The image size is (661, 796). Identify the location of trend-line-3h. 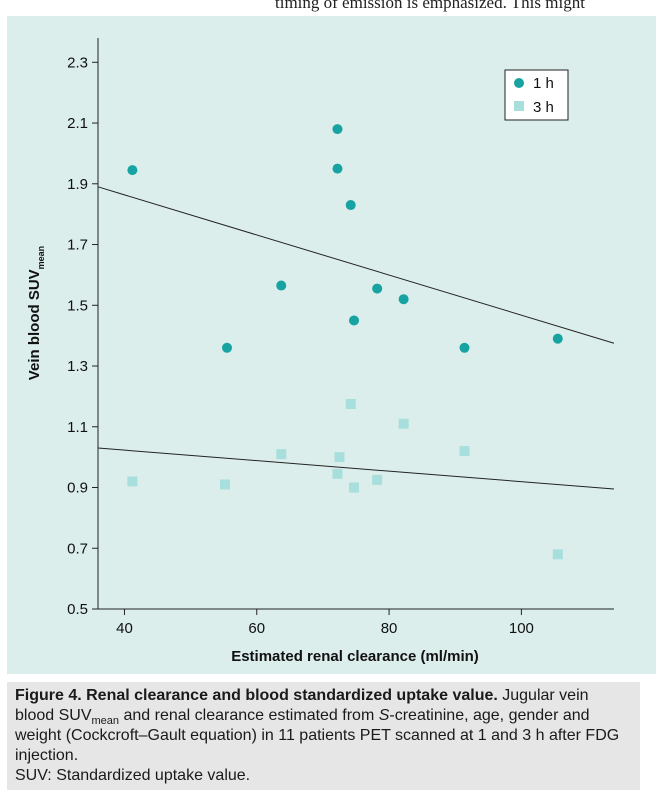
(356, 468).